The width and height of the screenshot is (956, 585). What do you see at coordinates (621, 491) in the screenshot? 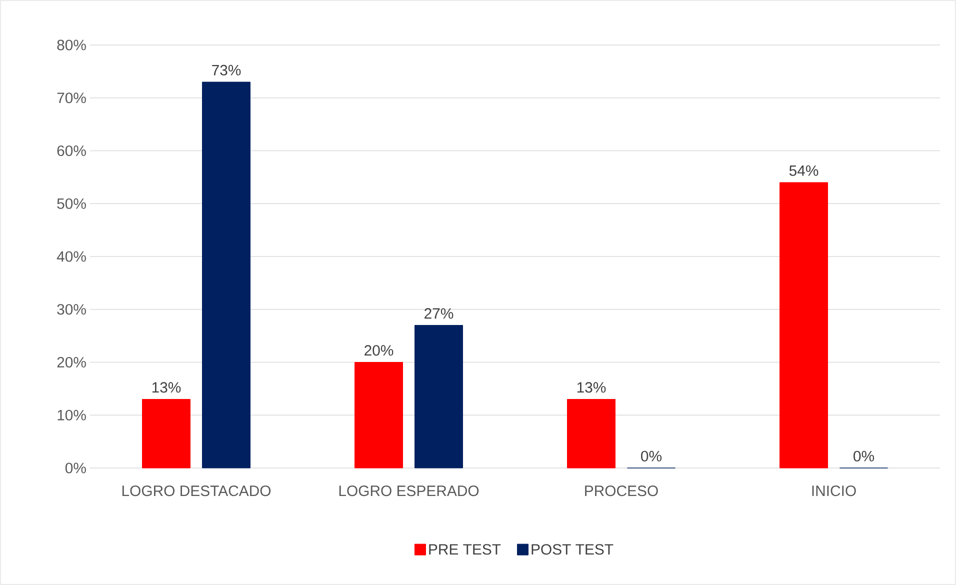
I see `x-tick-label: PROCESO` at bounding box center [621, 491].